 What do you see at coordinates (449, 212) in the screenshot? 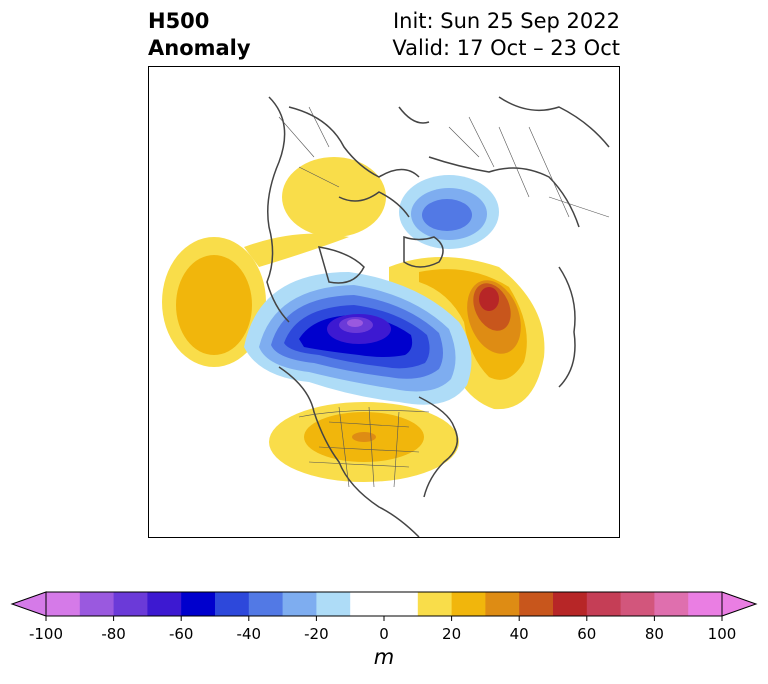
I see `anomaly-scandinavia-negative` at bounding box center [449, 212].